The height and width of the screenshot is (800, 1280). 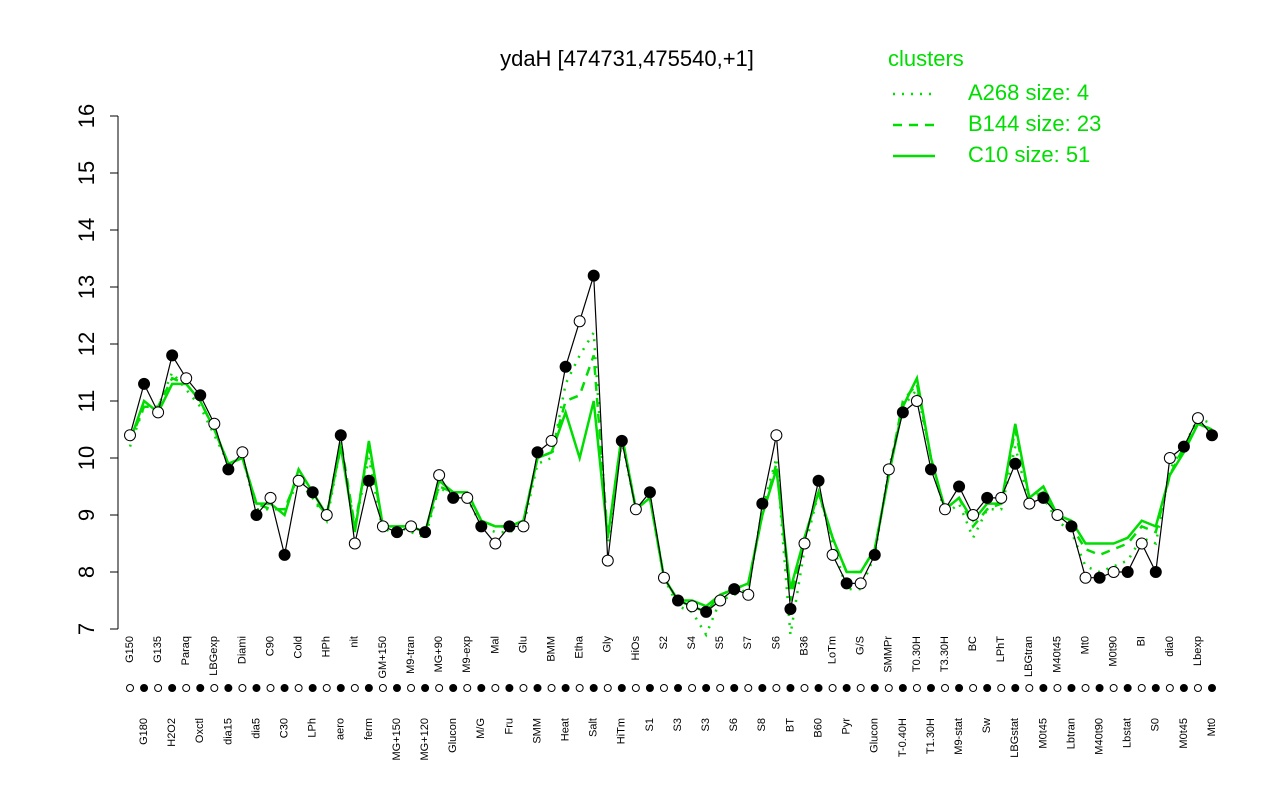 What do you see at coordinates (327, 646) in the screenshot?
I see `x-tick-label: HPh` at bounding box center [327, 646].